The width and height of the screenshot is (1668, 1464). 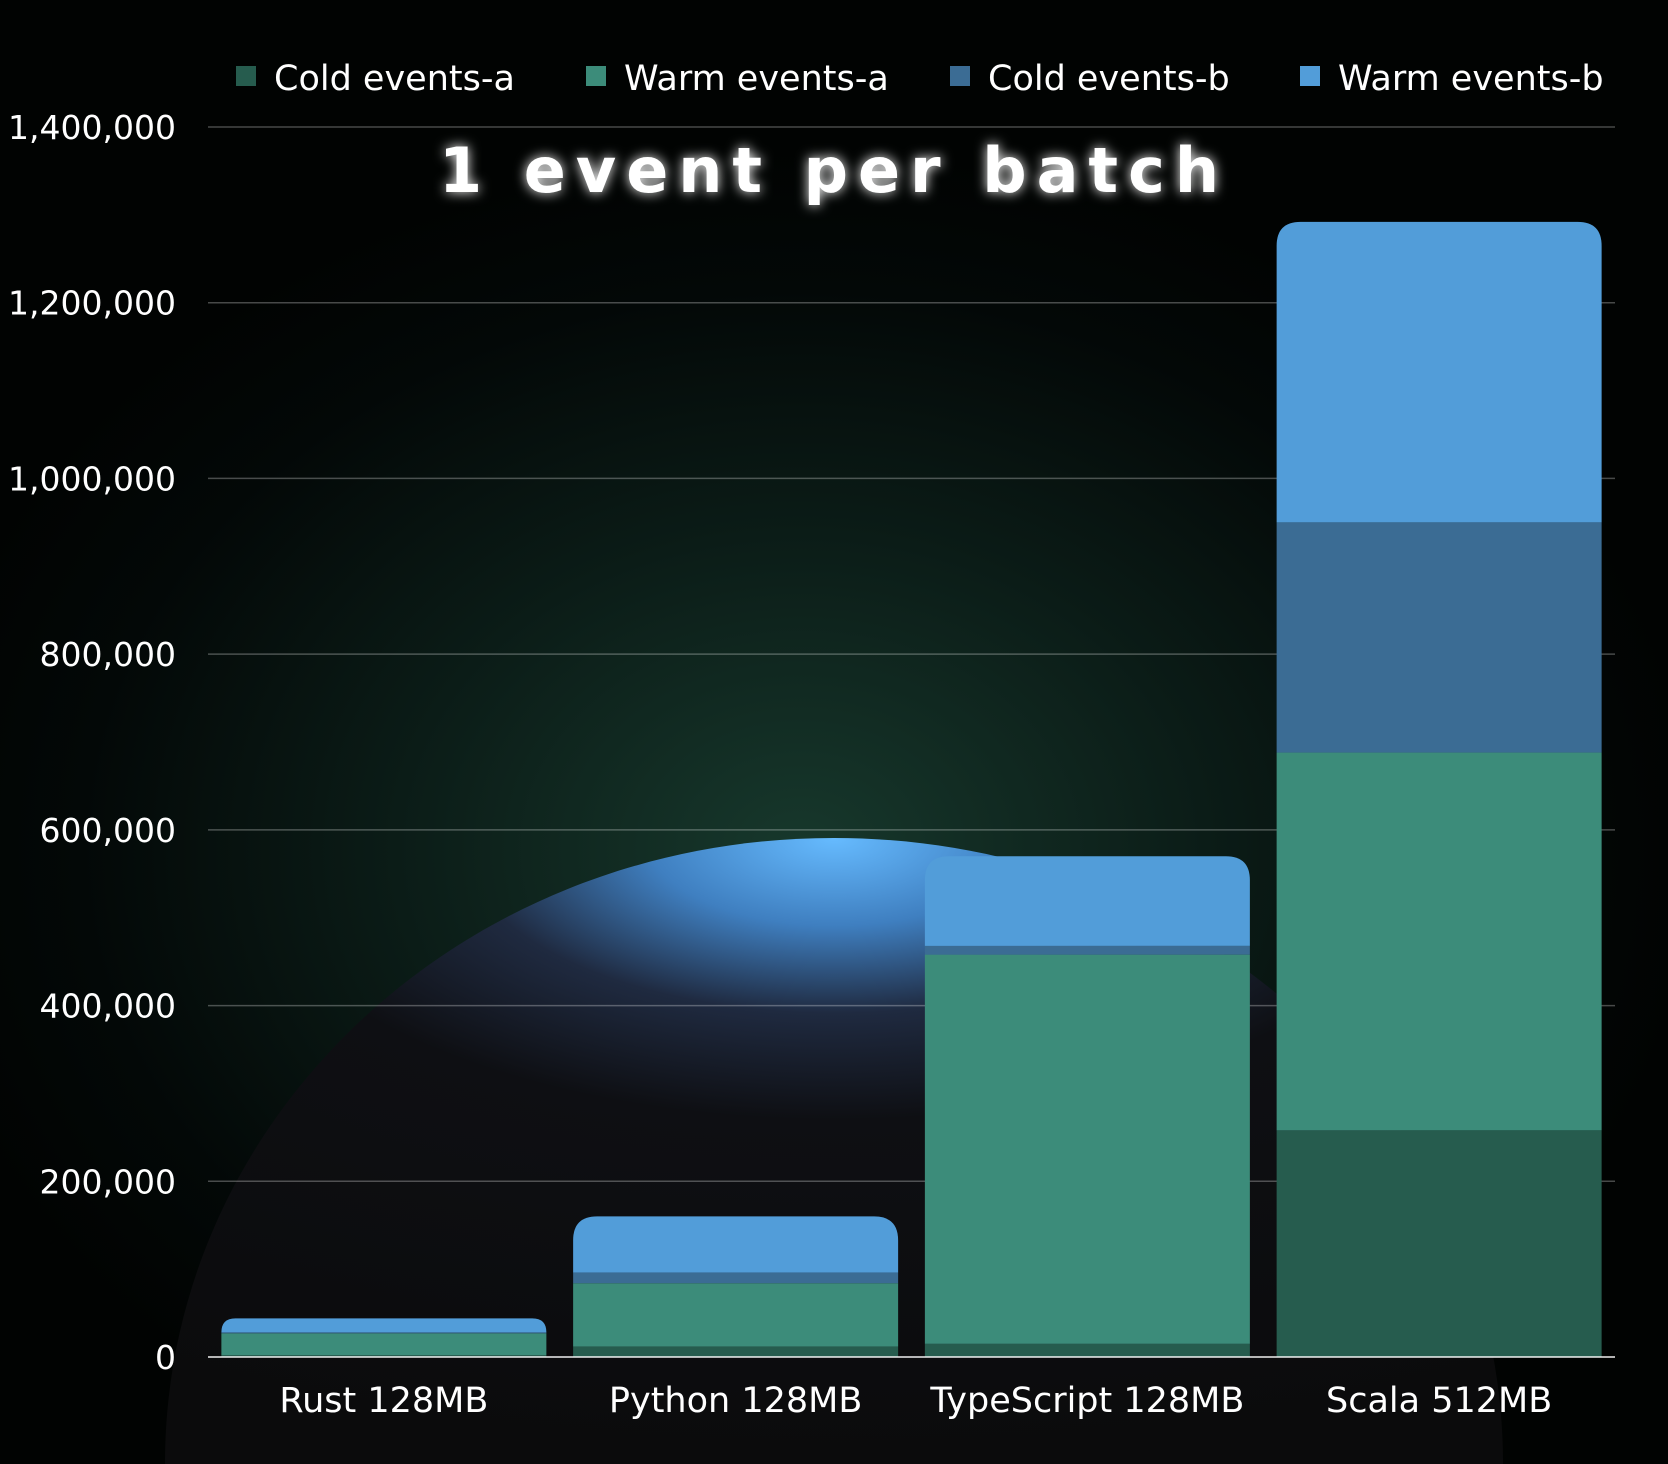 What do you see at coordinates (92, 303) in the screenshot?
I see `y-tick-label: 1,200,000` at bounding box center [92, 303].